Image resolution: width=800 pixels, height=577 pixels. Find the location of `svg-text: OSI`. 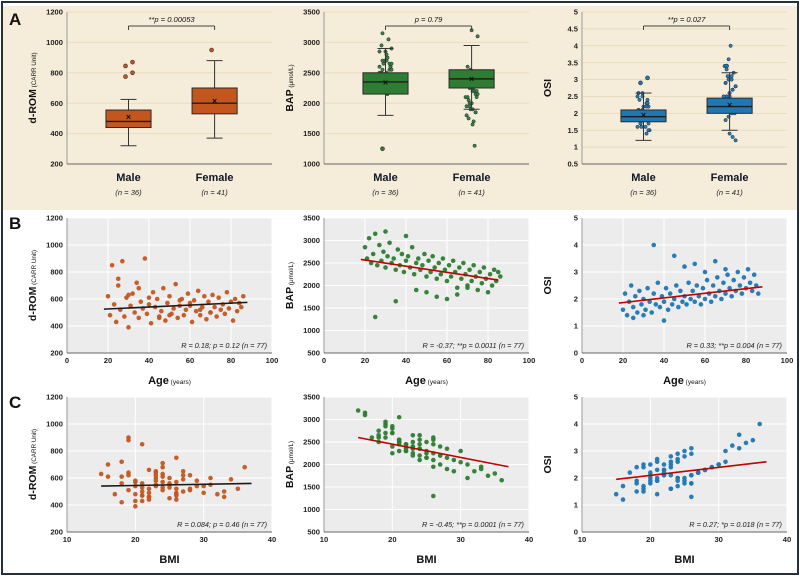

svg-text: OSI is located at coordinates (548, 88).